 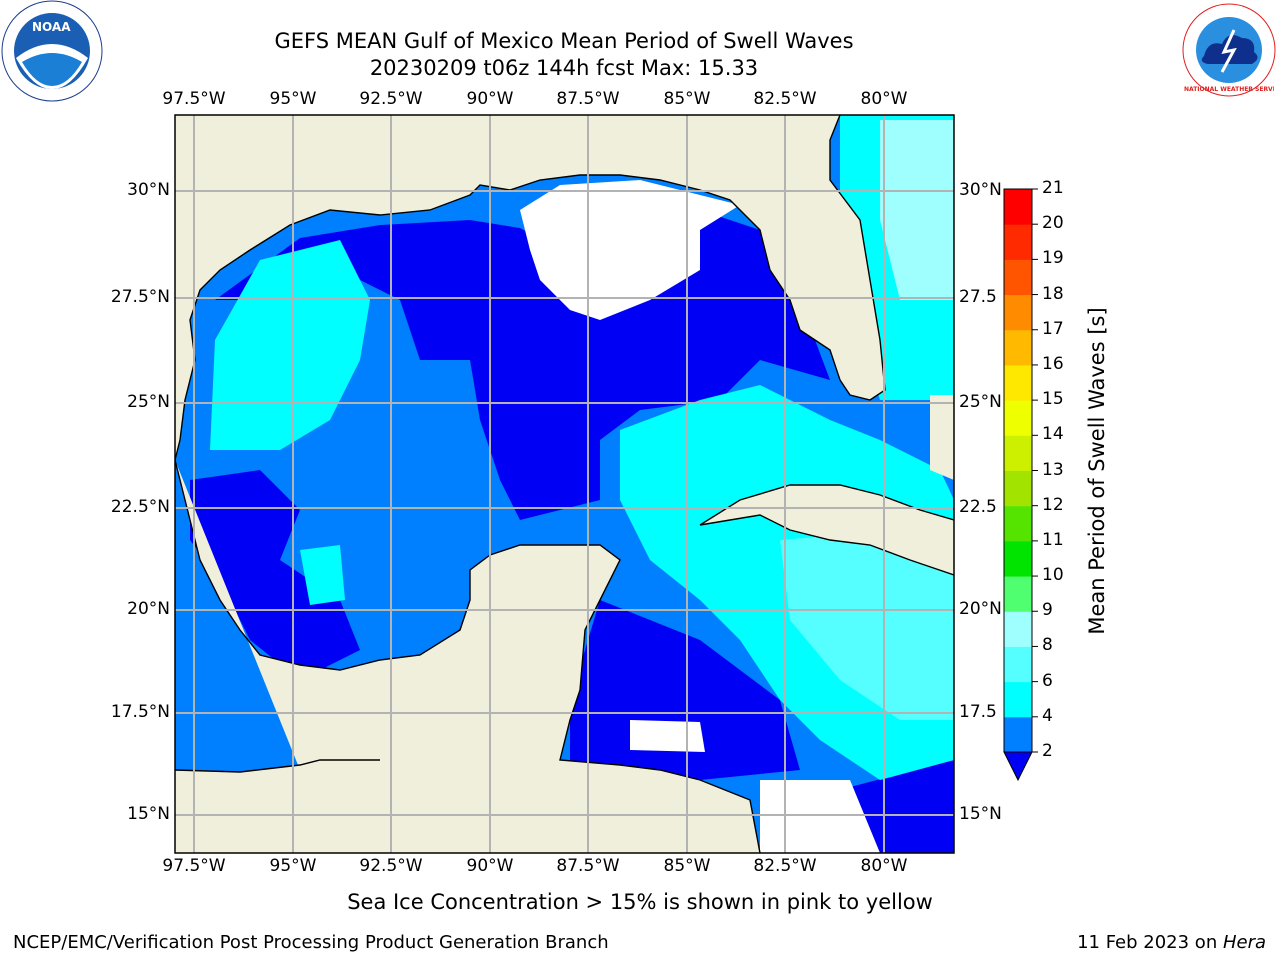 I want to click on lon-tick-label-bottom: 90°W, so click(x=490, y=866).